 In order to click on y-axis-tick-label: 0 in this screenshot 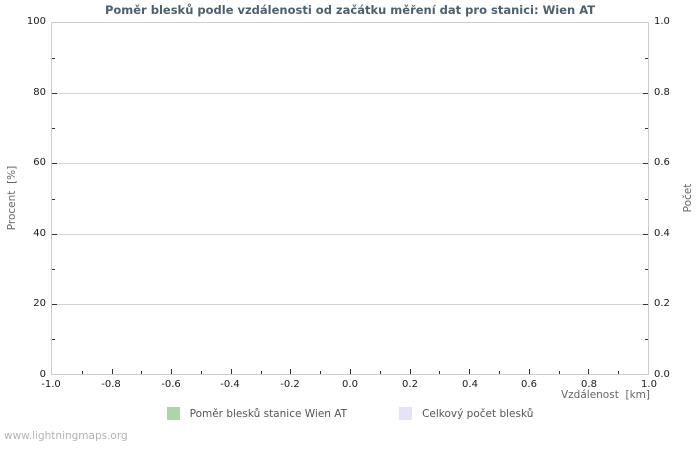, I will do `click(42, 374)`.